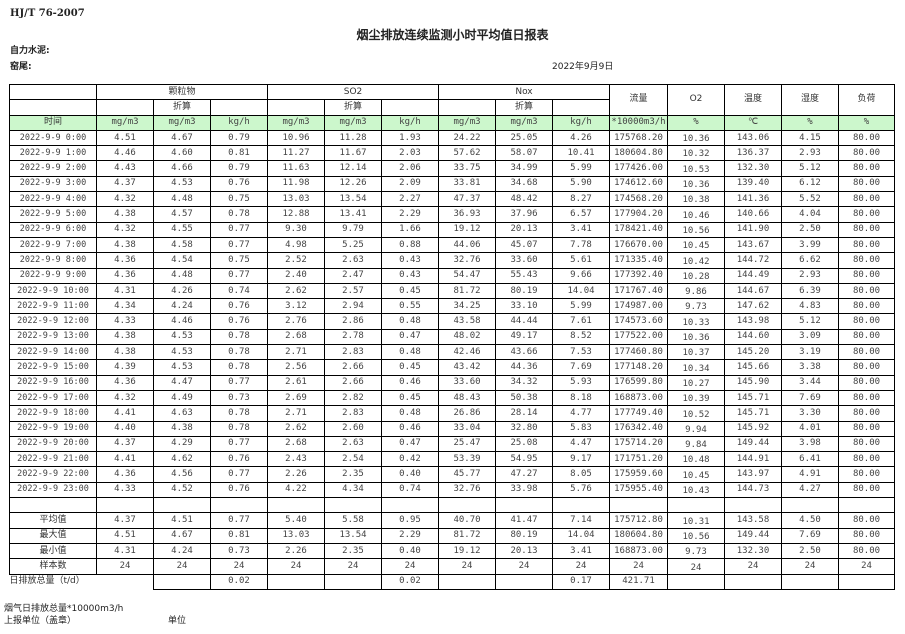 This screenshot has height=634, width=905. What do you see at coordinates (810, 337) in the screenshot?
I see `value-cell: 3.09` at bounding box center [810, 337].